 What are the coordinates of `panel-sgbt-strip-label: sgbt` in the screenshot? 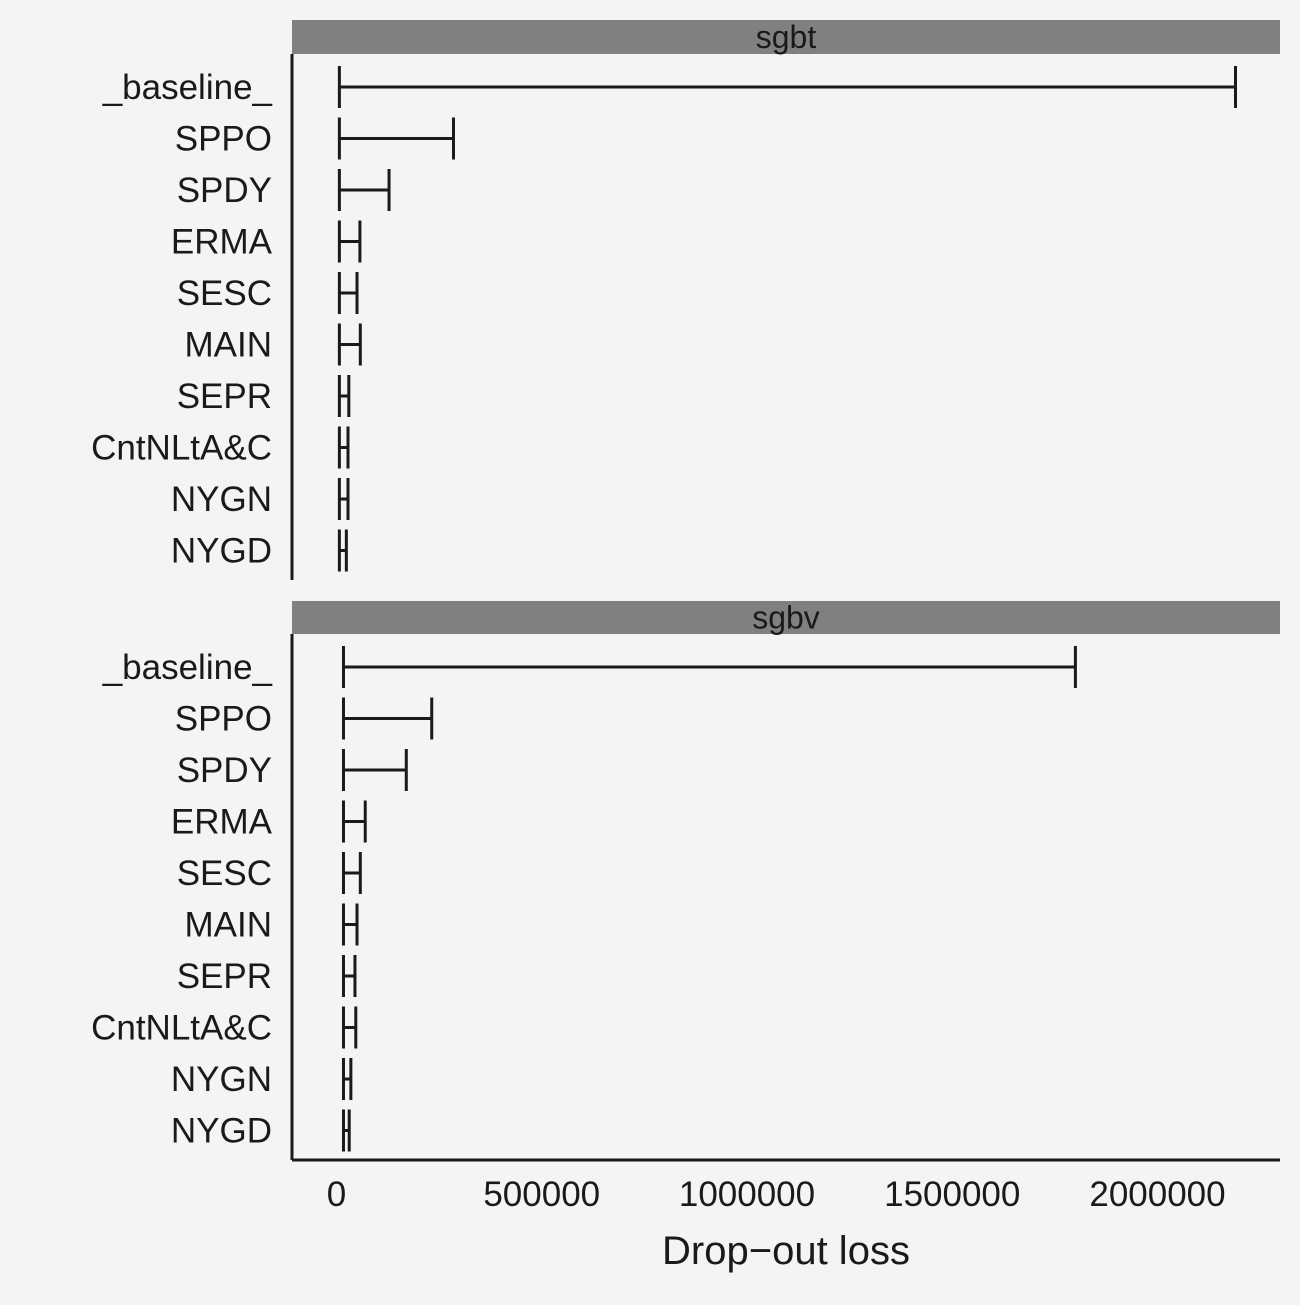 It's located at (786, 37).